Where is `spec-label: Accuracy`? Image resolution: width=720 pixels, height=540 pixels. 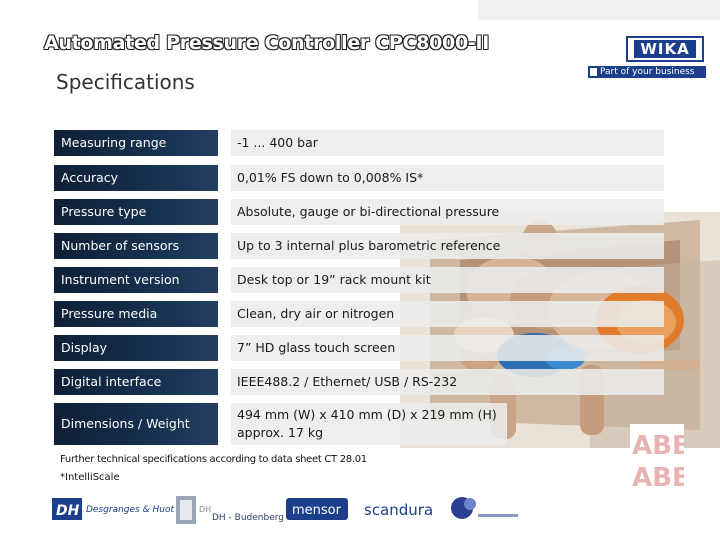
spec-label: Accuracy is located at coordinates (136, 178).